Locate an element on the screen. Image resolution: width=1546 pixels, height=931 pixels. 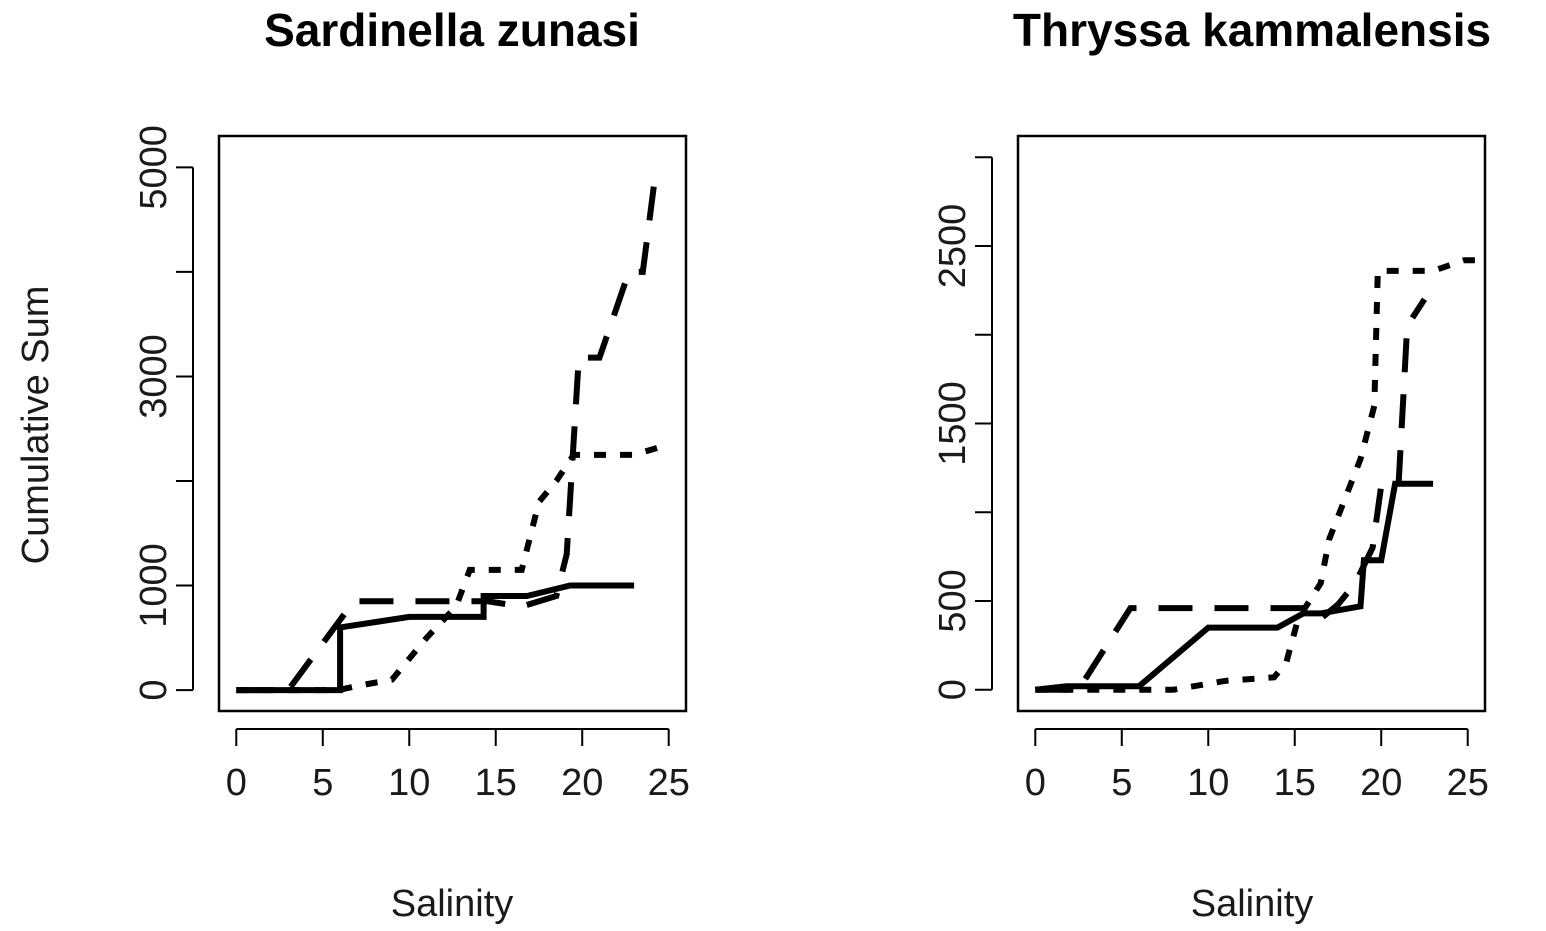
y-tick-label: 1500 is located at coordinates (953, 423).